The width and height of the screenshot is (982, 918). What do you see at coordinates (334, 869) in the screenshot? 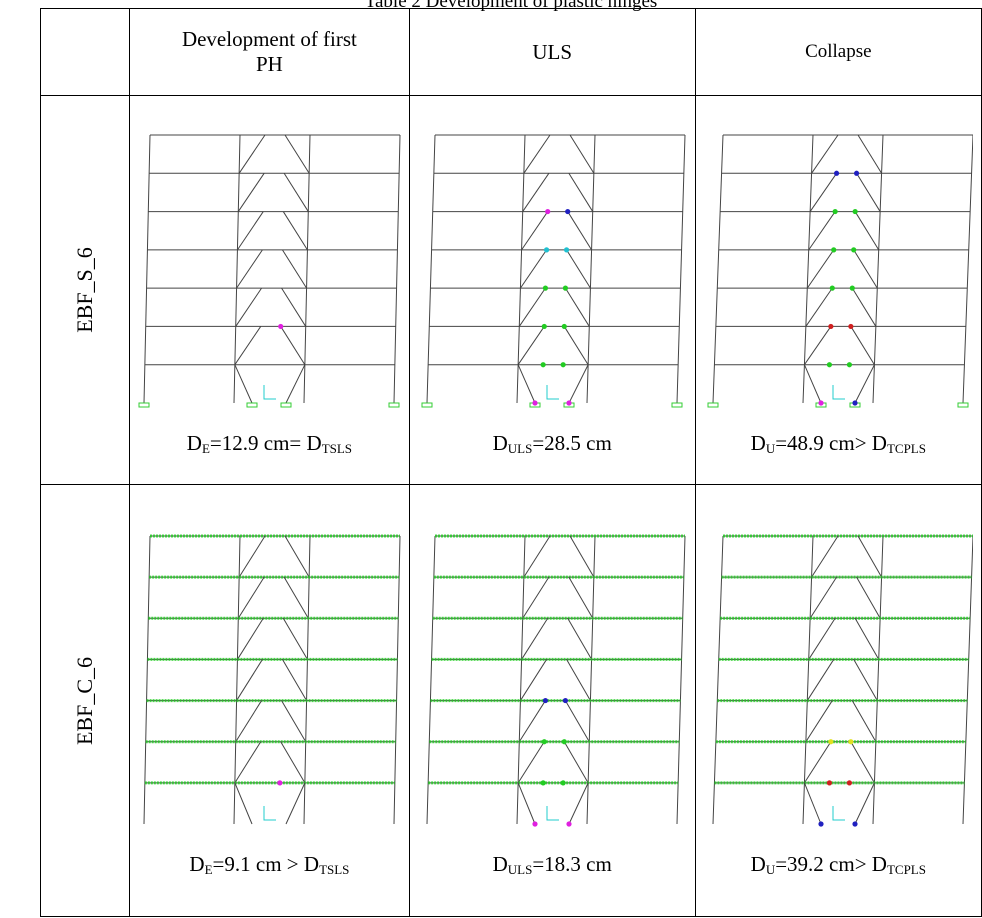
I see `caption-subscript: TSLS` at bounding box center [334, 869].